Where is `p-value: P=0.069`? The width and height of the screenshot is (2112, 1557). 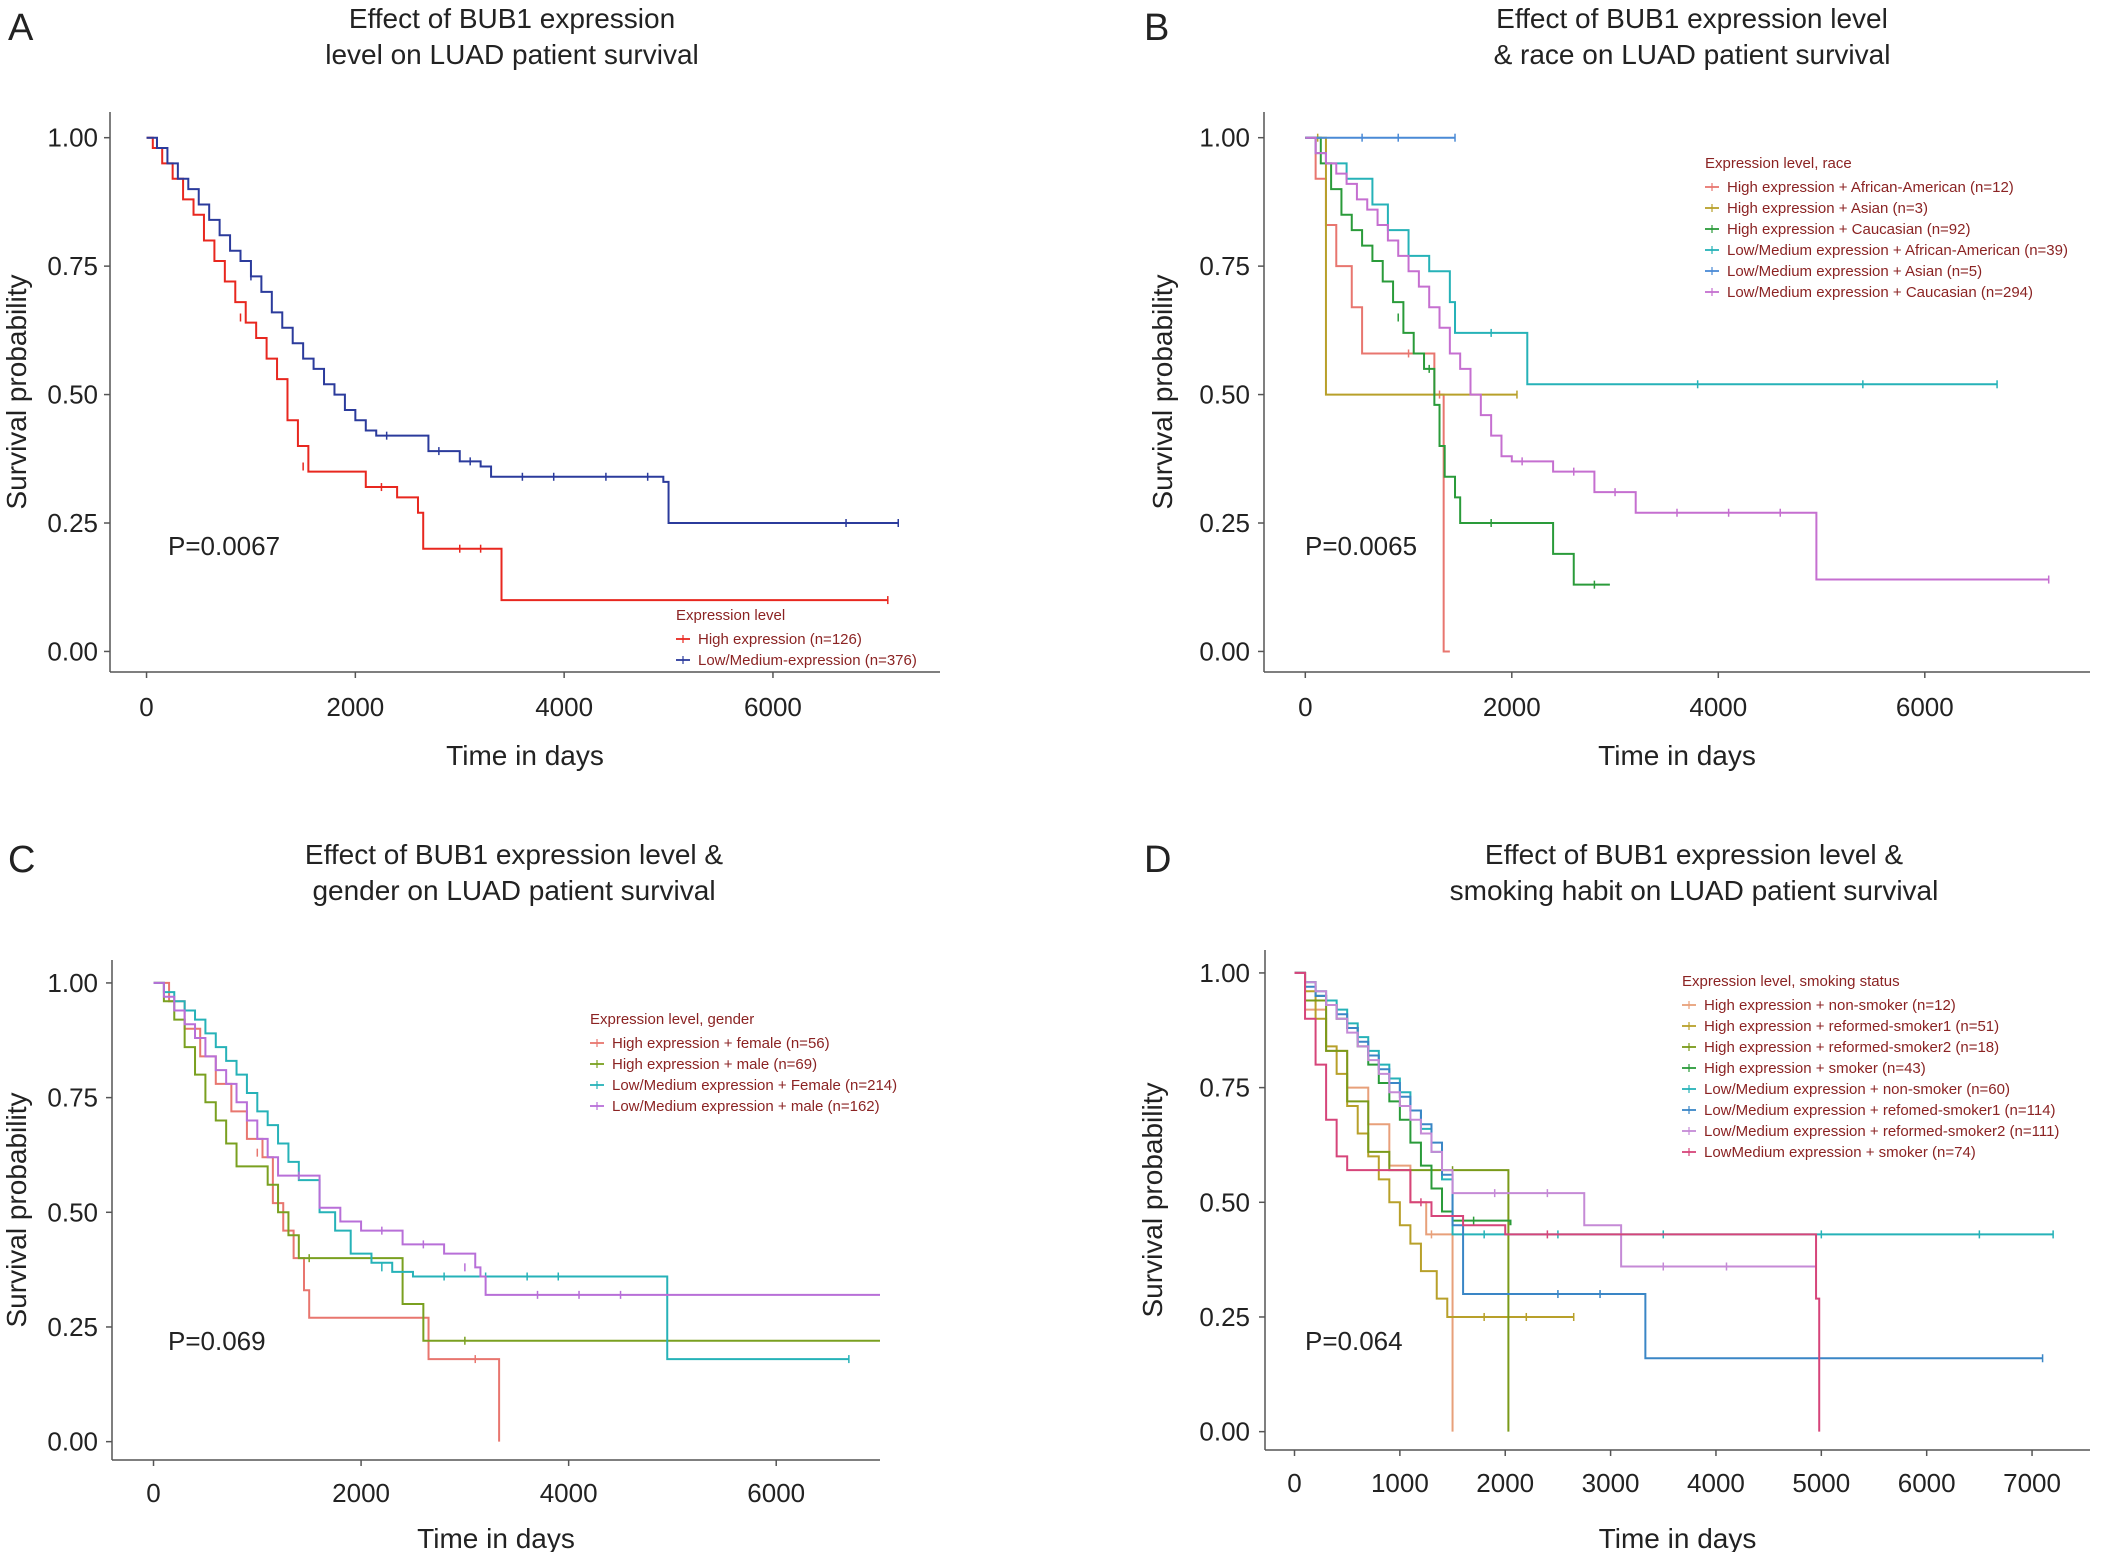
p-value: P=0.069 is located at coordinates (217, 1341).